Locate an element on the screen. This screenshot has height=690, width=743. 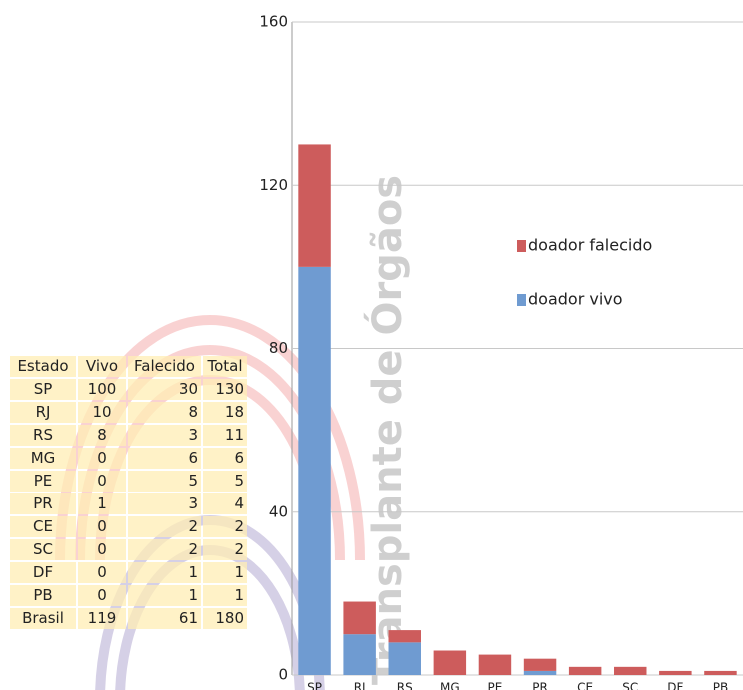
table-cell: CE is located at coordinates (43, 527).